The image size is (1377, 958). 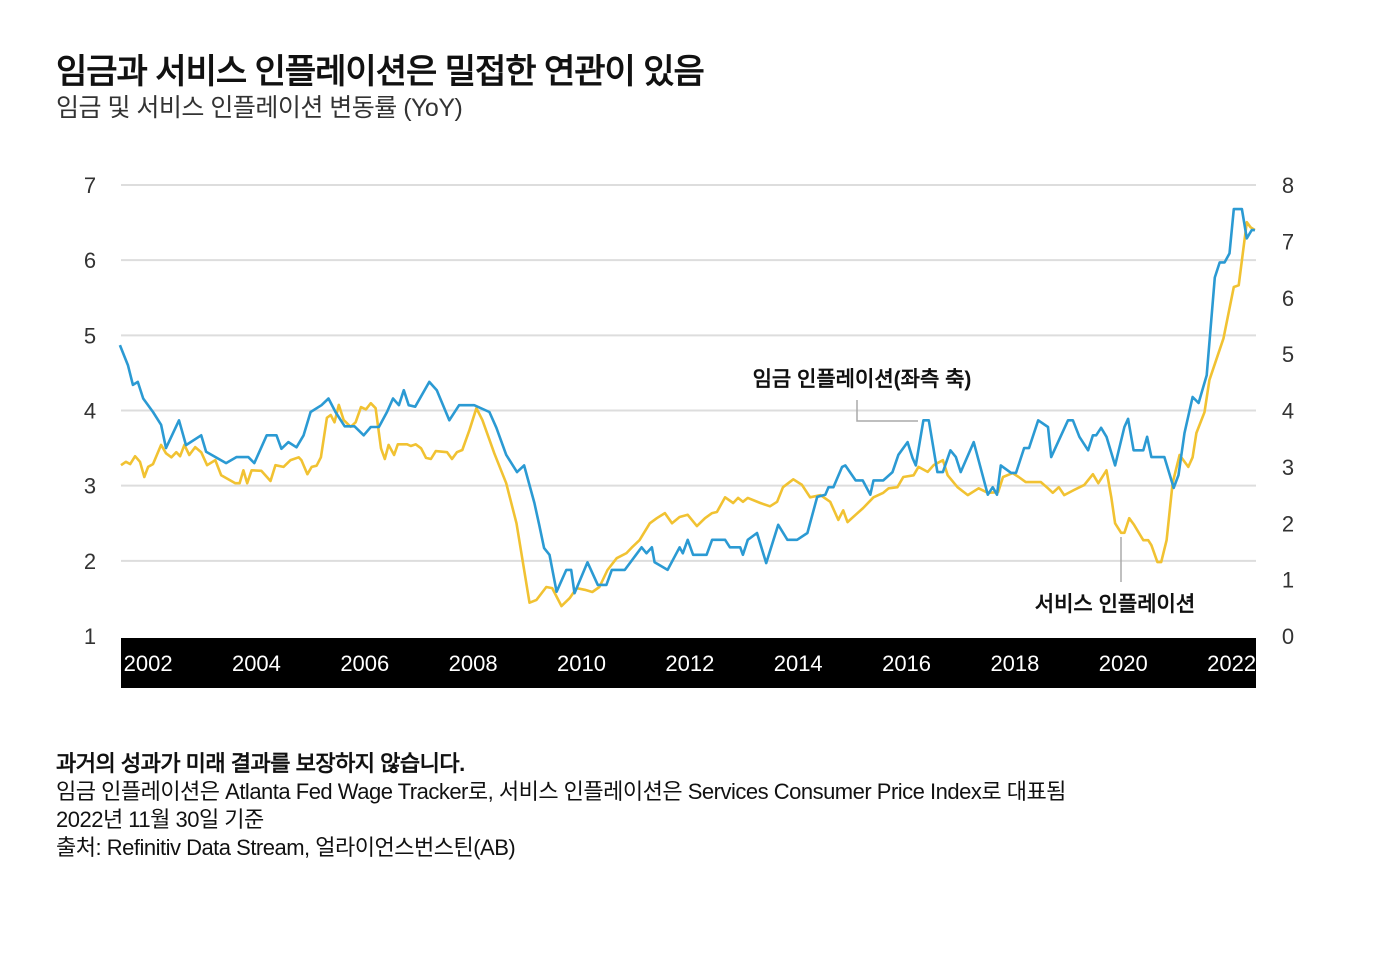 I want to click on left-y-tick-label: 7, so click(x=90, y=185).